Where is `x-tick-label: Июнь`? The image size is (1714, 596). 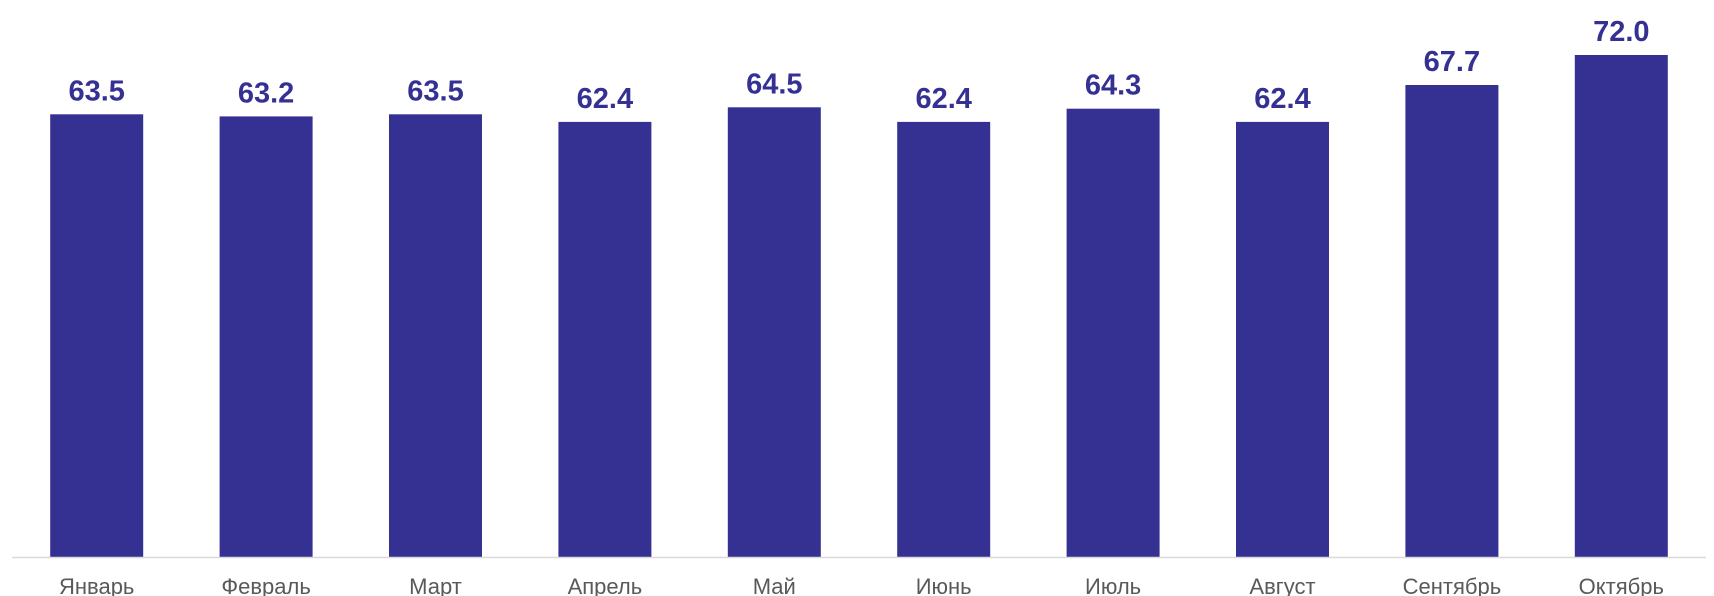
x-tick-label: Июнь is located at coordinates (944, 585).